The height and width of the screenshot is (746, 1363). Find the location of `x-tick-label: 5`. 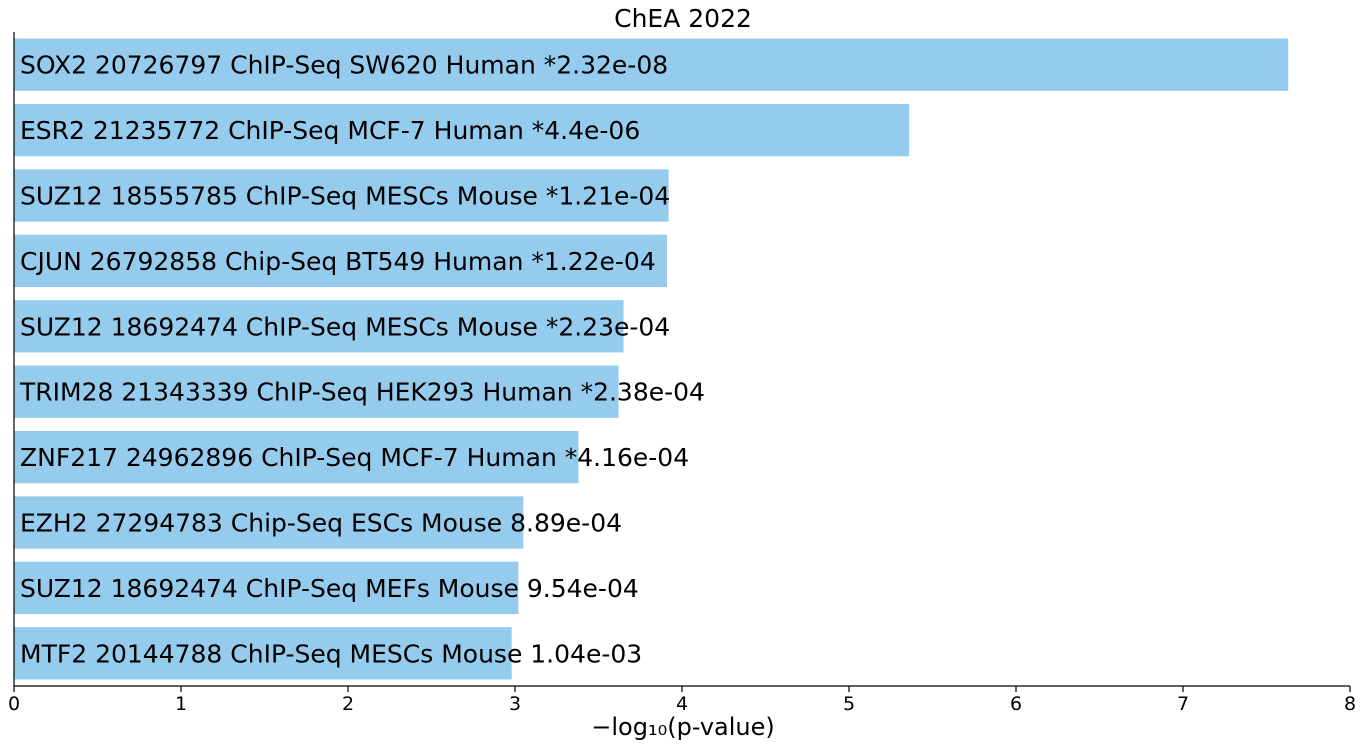

x-tick-label: 5 is located at coordinates (849, 704).